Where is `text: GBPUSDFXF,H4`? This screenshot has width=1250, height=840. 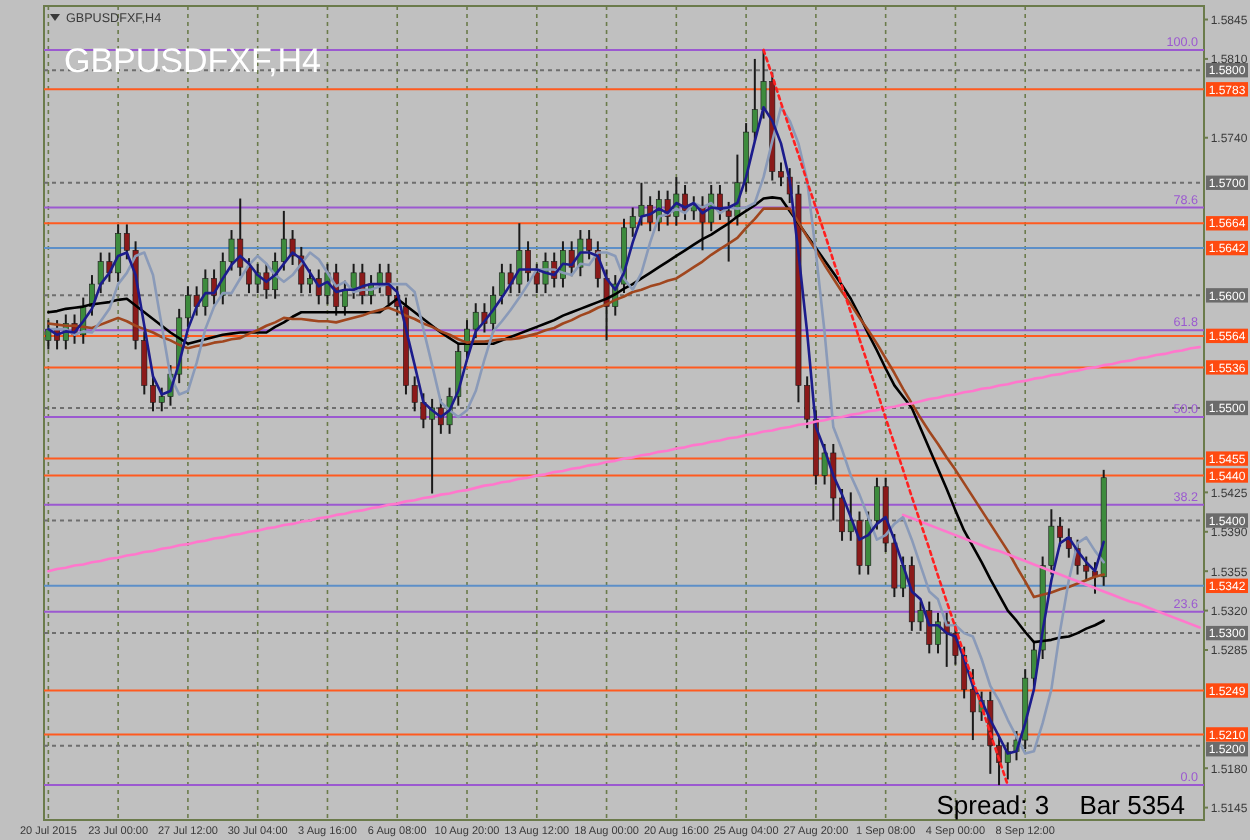 text: GBPUSDFXF,H4 is located at coordinates (192, 61).